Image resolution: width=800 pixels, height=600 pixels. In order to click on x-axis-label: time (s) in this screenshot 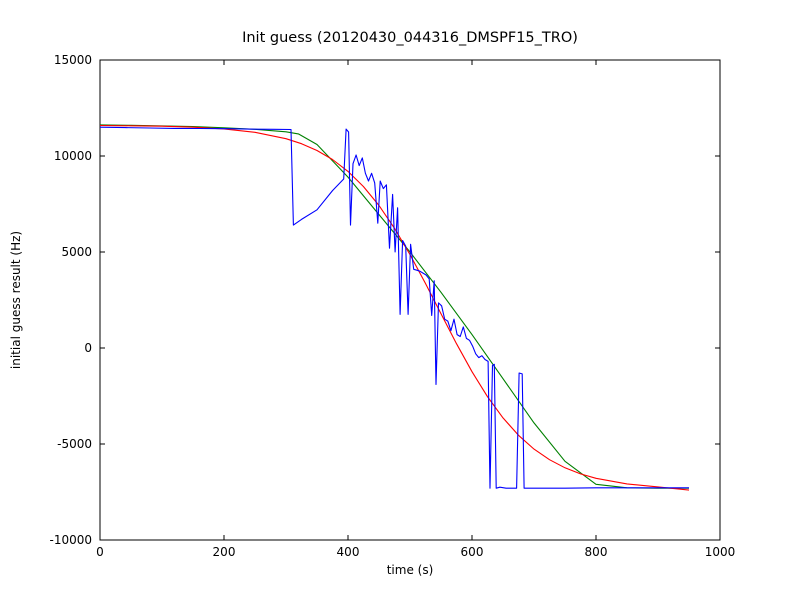, I will do `click(410, 570)`.